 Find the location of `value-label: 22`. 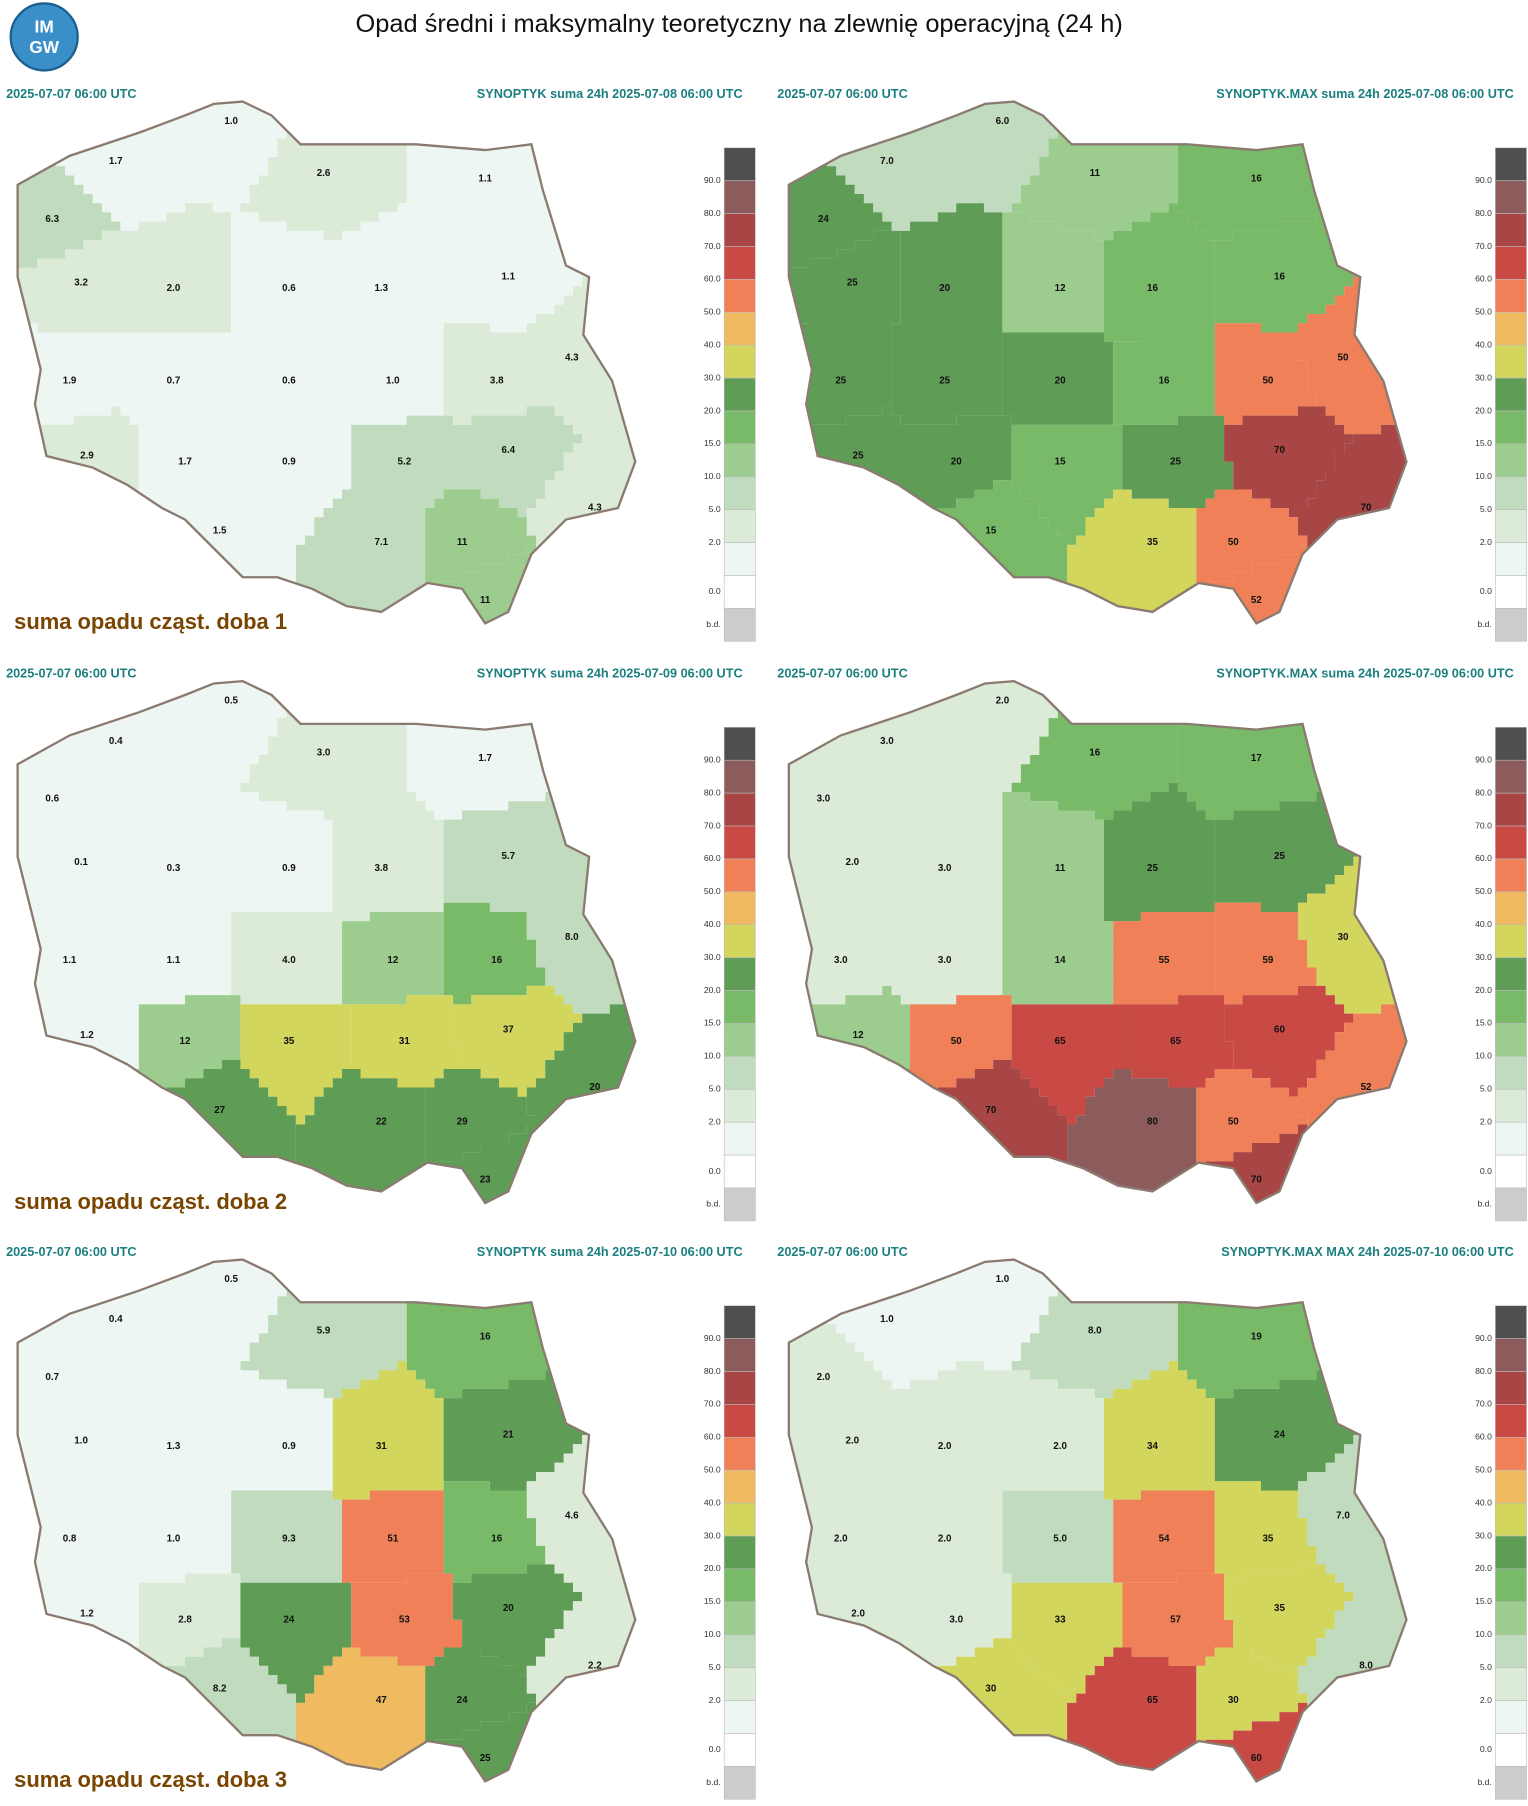

value-label: 22 is located at coordinates (381, 1122).